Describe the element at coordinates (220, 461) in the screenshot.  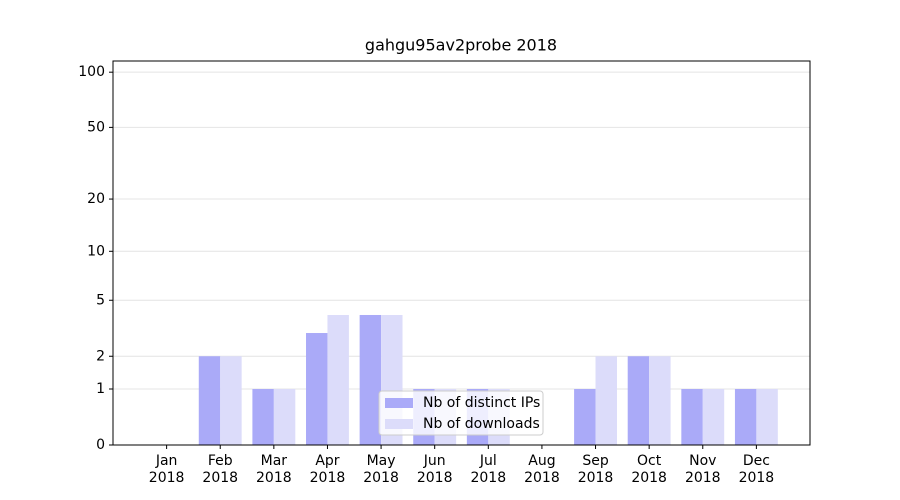
I see `x-tick-label-line: Feb` at that location.